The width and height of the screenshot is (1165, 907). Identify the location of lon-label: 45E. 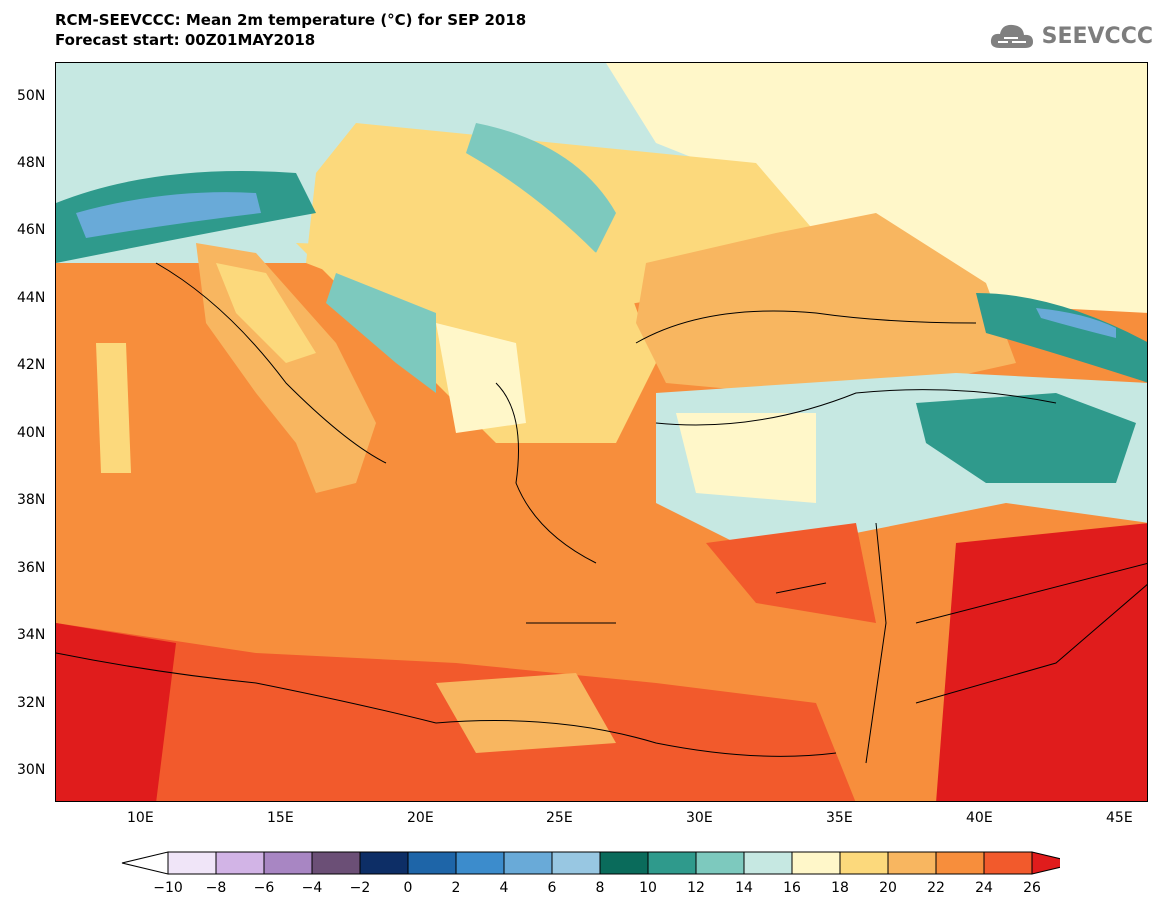
(1119, 818).